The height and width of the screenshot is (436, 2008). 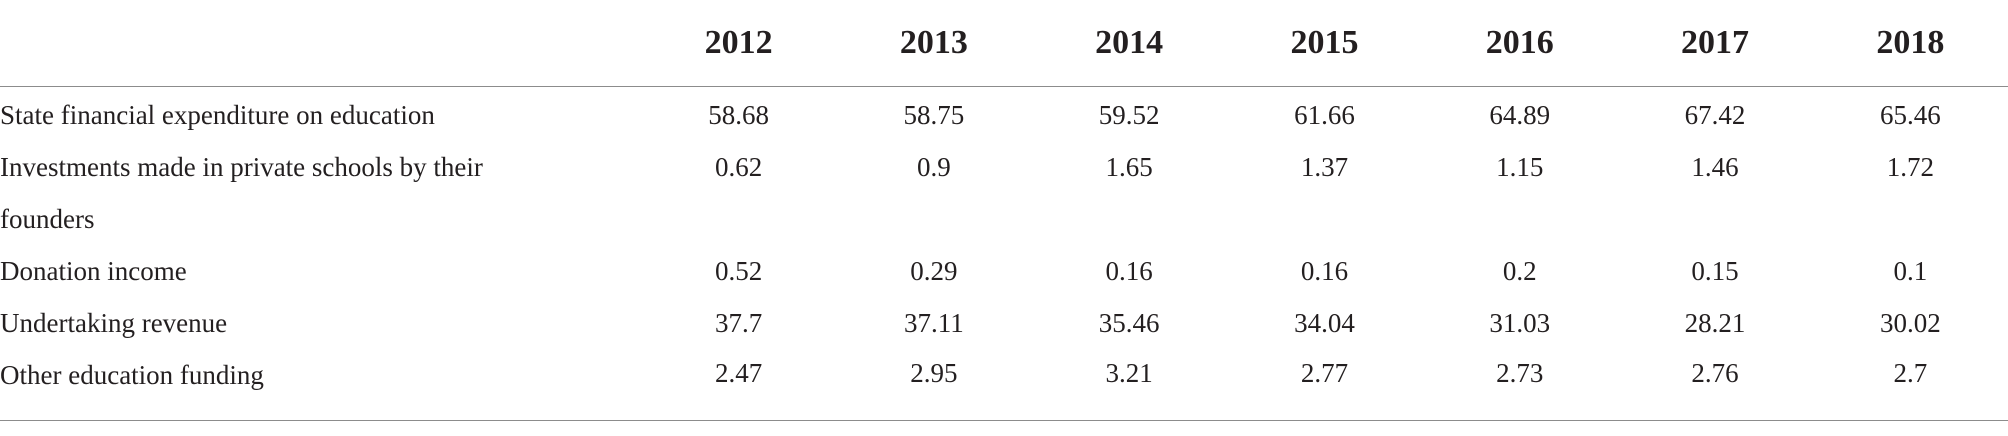 I want to click on table-cell: 3.21, so click(x=1129, y=385).